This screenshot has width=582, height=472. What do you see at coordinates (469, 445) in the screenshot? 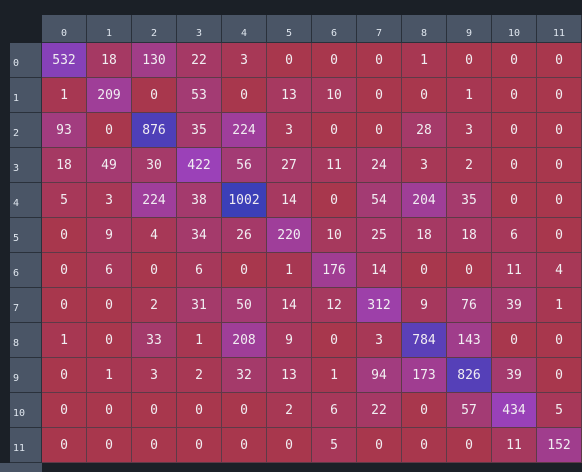
I see `heatmap-cell-r11-c9: 0` at bounding box center [469, 445].